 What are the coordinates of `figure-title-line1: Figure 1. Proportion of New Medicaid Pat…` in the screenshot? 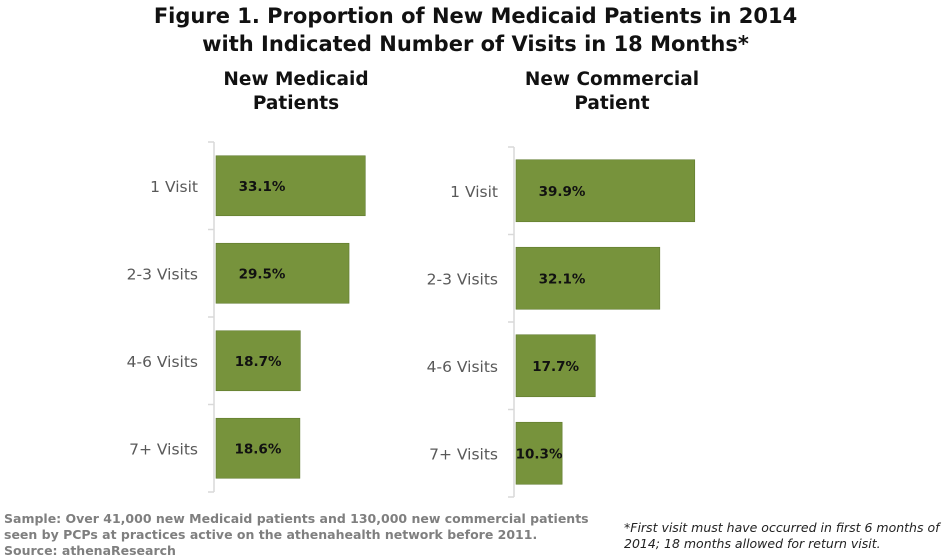 It's located at (475, 16).